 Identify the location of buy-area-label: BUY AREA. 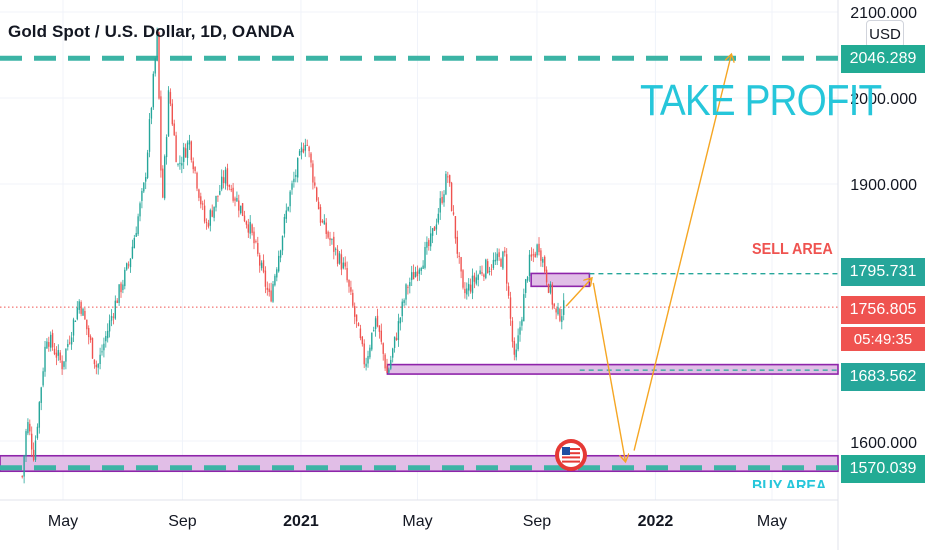
(789, 483).